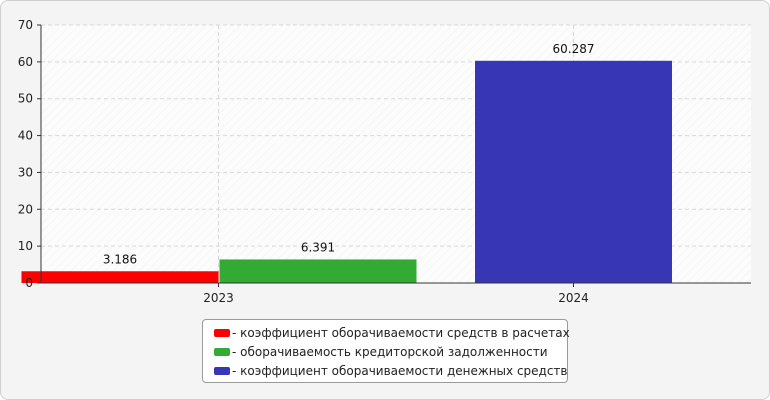 The width and height of the screenshot is (770, 400). What do you see at coordinates (25, 25) in the screenshot?
I see `y-tick-label: 70` at bounding box center [25, 25].